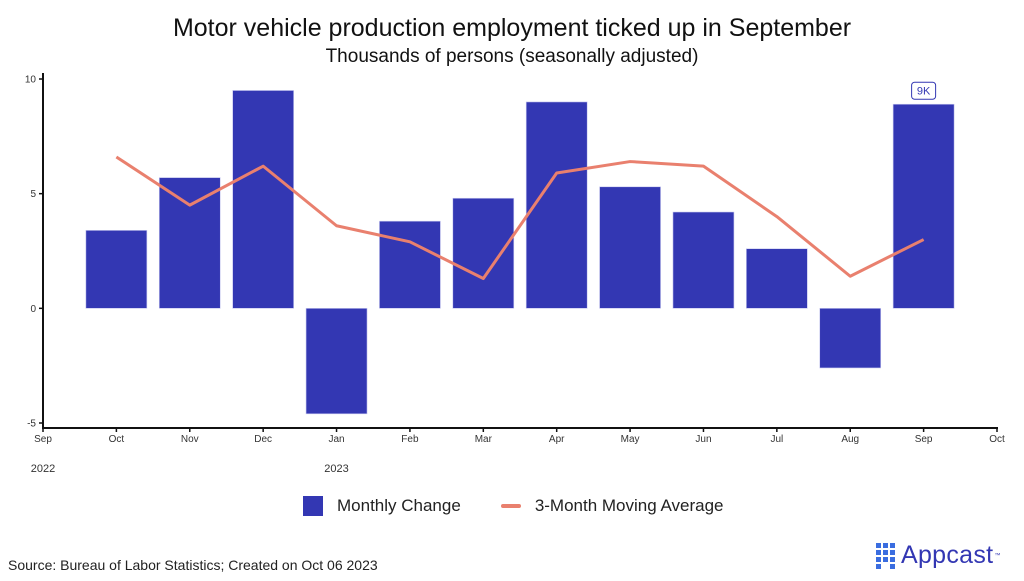 This screenshot has height=581, width=1024. Describe the element at coordinates (336, 361) in the screenshot. I see `bar-jan` at that location.